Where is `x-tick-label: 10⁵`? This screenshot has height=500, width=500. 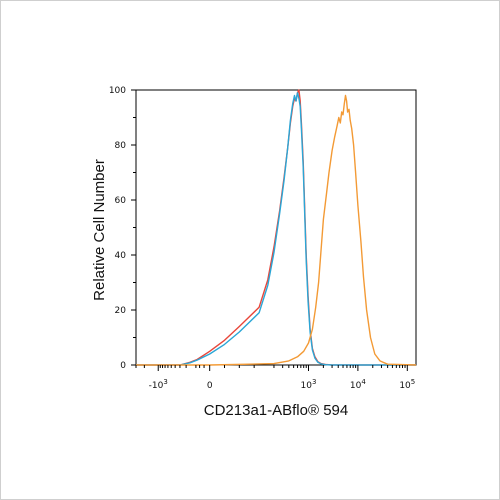 x-tick-label: 10⁵ is located at coordinates (407, 384).